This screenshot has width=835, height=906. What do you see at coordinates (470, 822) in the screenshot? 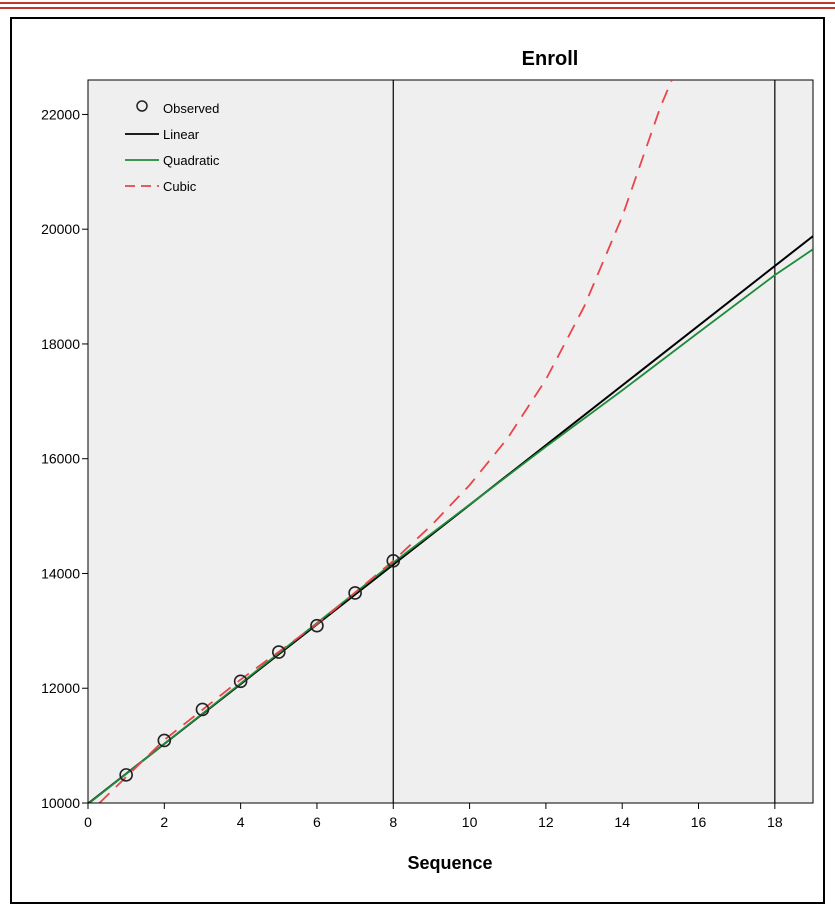
I see `x-tick-label: 10` at bounding box center [470, 822].